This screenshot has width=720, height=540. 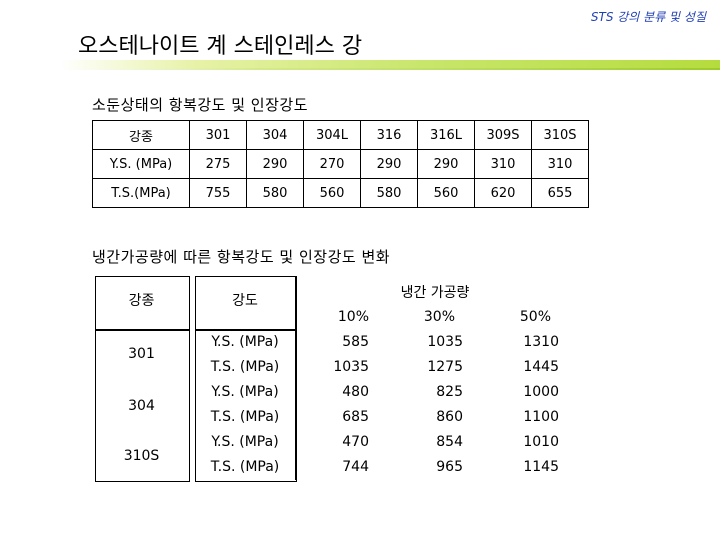 What do you see at coordinates (541, 467) in the screenshot?
I see `table-cell: 1145` at bounding box center [541, 467].